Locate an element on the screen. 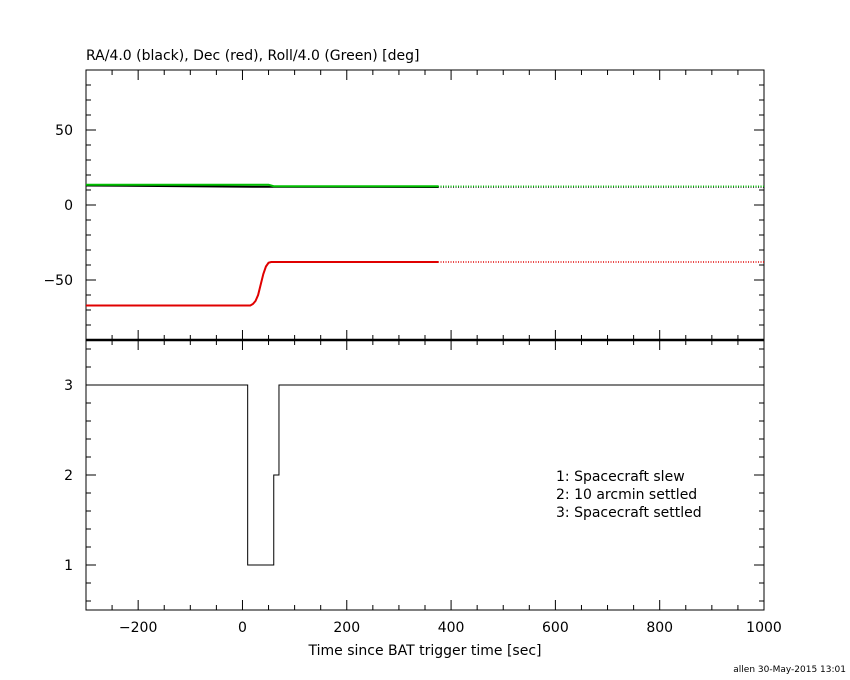 The image size is (850, 680). series-roll-line is located at coordinates (262, 185).